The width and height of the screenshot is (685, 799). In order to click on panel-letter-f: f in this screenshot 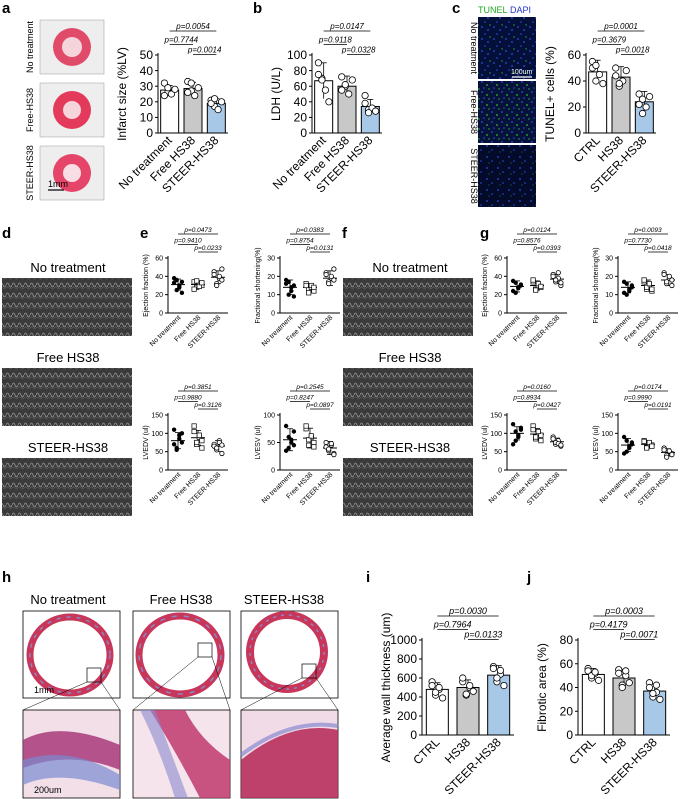, I will do `click(345, 233)`.